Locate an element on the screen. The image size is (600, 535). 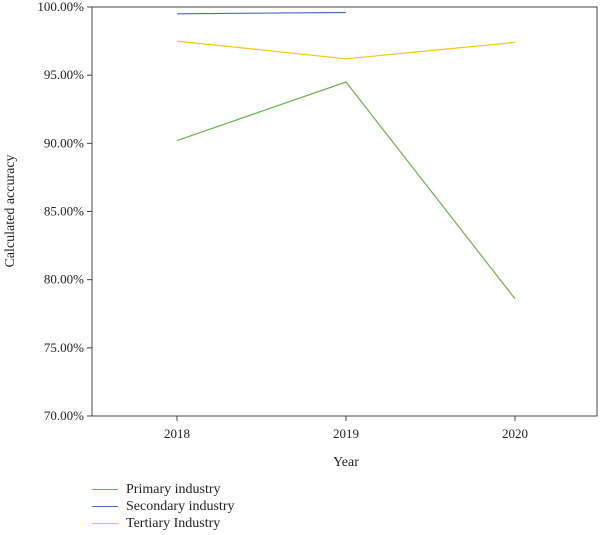
x-tick-label: 2019 is located at coordinates (346, 433).